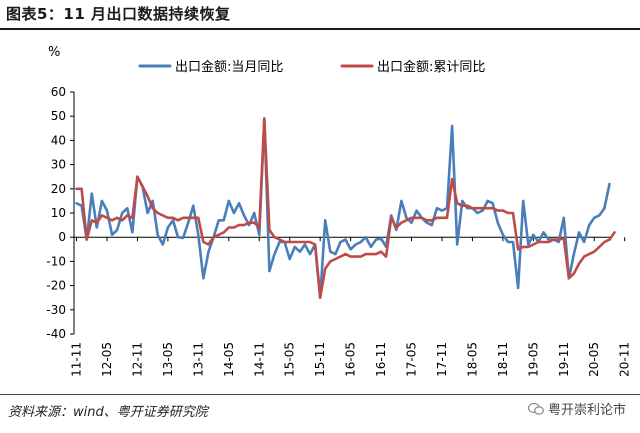 The width and height of the screenshot is (640, 433). What do you see at coordinates (503, 359) in the screenshot?
I see `x-tick-label: 18-11` at bounding box center [503, 359].